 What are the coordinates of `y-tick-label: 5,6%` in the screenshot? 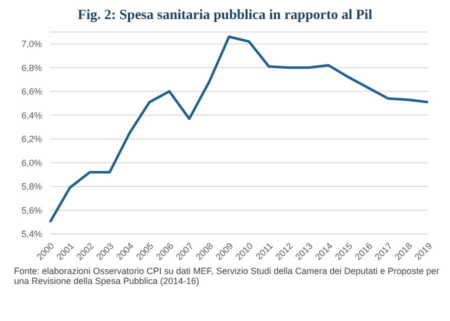 It's located at (31, 210).